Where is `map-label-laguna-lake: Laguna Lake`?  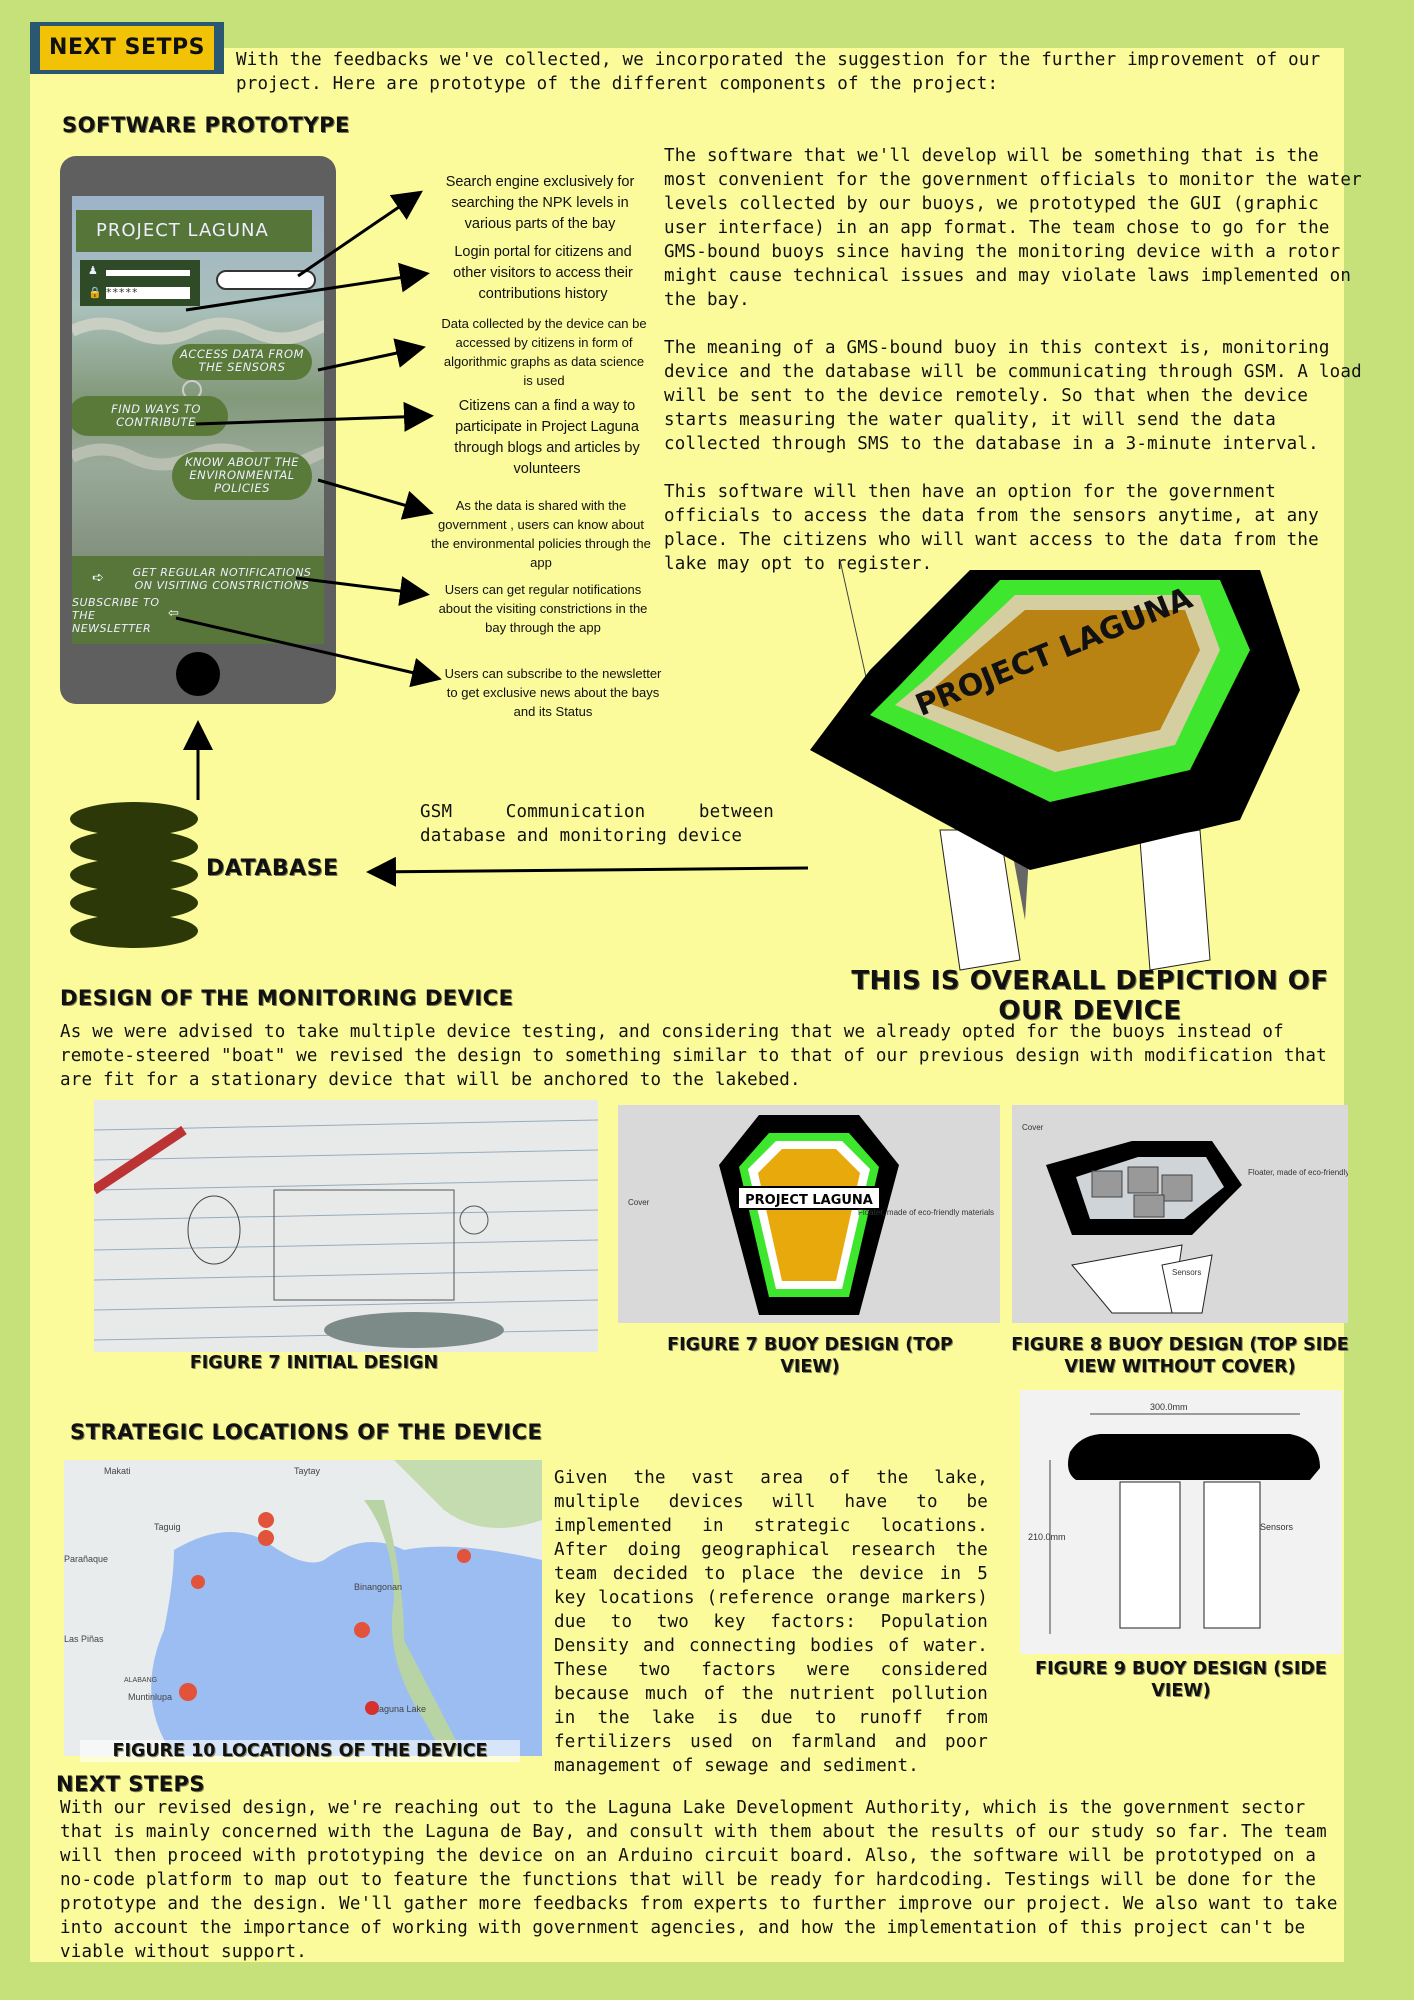
map-label-laguna-lake: Laguna Lake is located at coordinates (400, 1709).